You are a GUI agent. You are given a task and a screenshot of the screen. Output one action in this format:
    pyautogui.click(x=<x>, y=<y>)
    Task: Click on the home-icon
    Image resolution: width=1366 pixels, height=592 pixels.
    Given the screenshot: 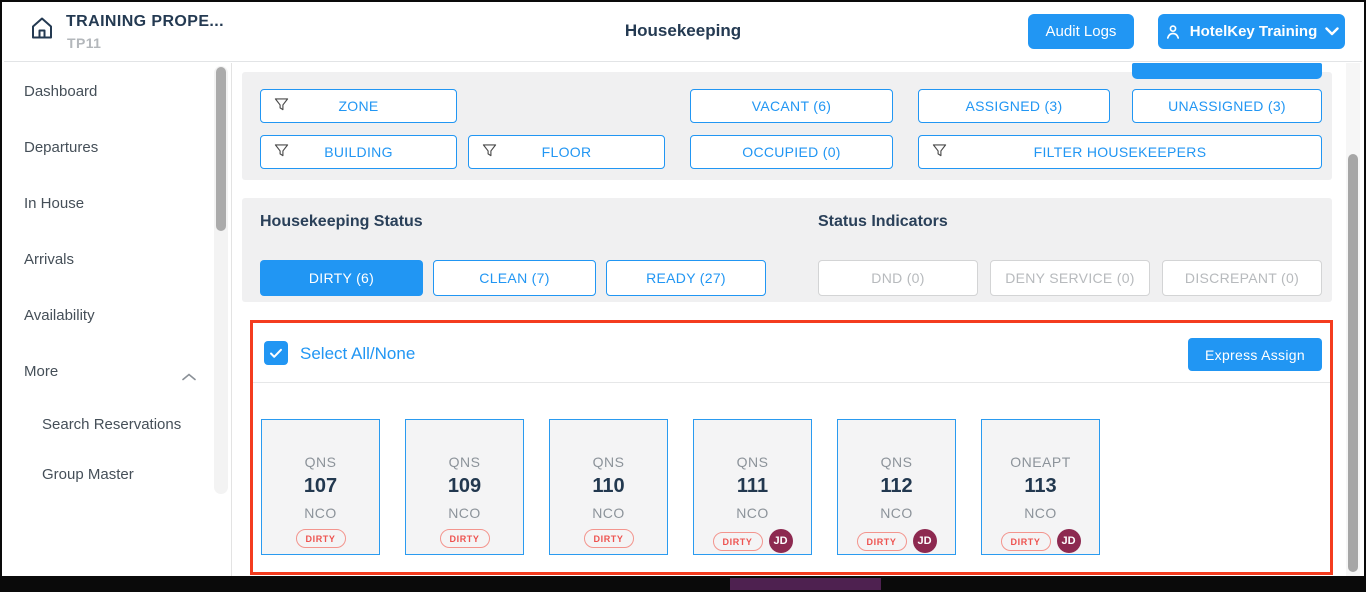 What is the action you would take?
    pyautogui.click(x=42, y=28)
    